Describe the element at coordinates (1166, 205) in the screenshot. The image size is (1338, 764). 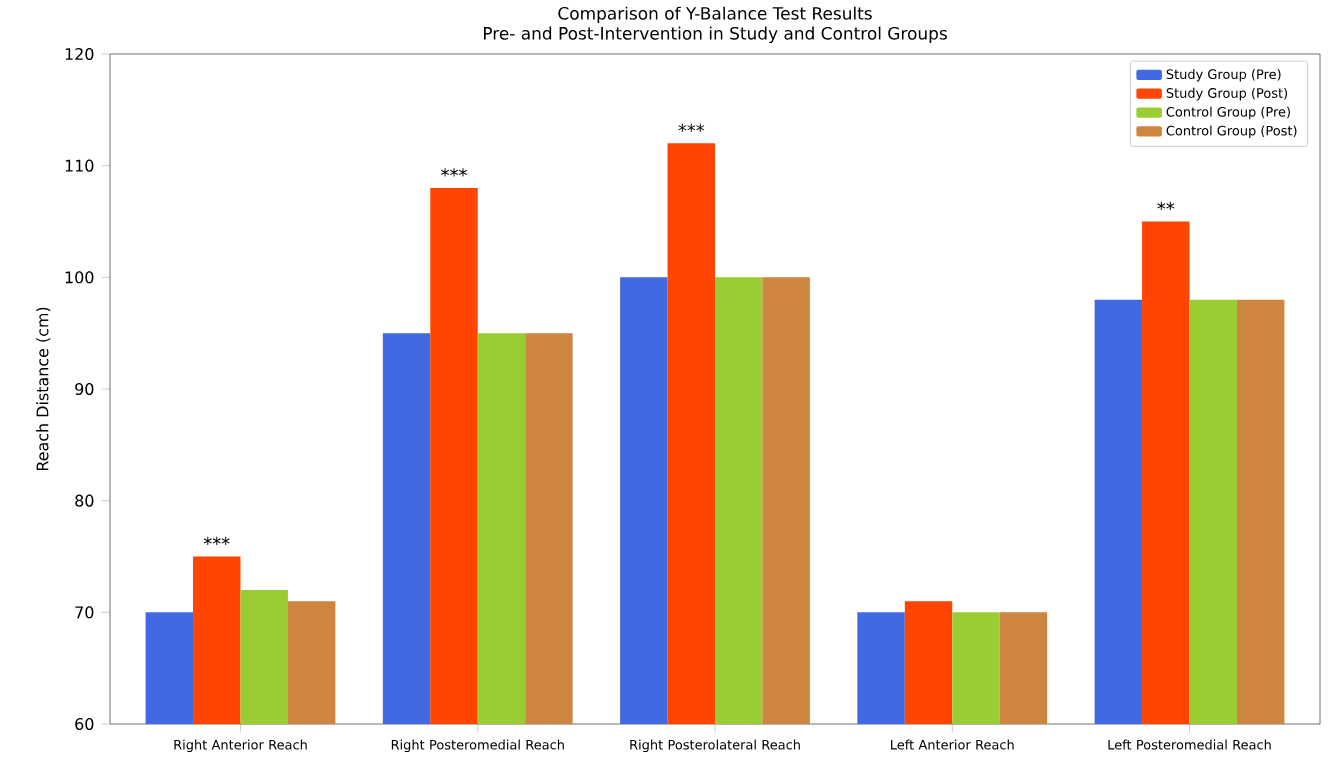
I see `annotation: **` at that location.